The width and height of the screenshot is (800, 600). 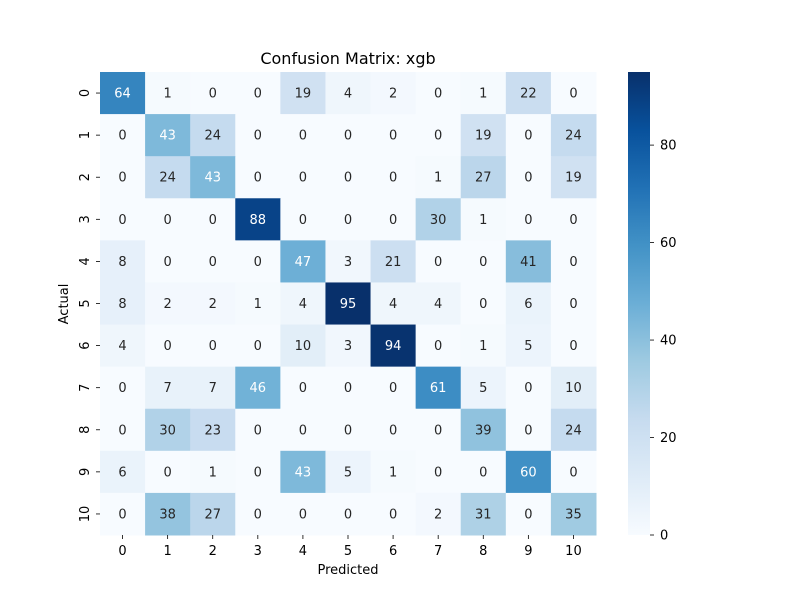 What do you see at coordinates (85, 261) in the screenshot?
I see `y-tick-label: 4` at bounding box center [85, 261].